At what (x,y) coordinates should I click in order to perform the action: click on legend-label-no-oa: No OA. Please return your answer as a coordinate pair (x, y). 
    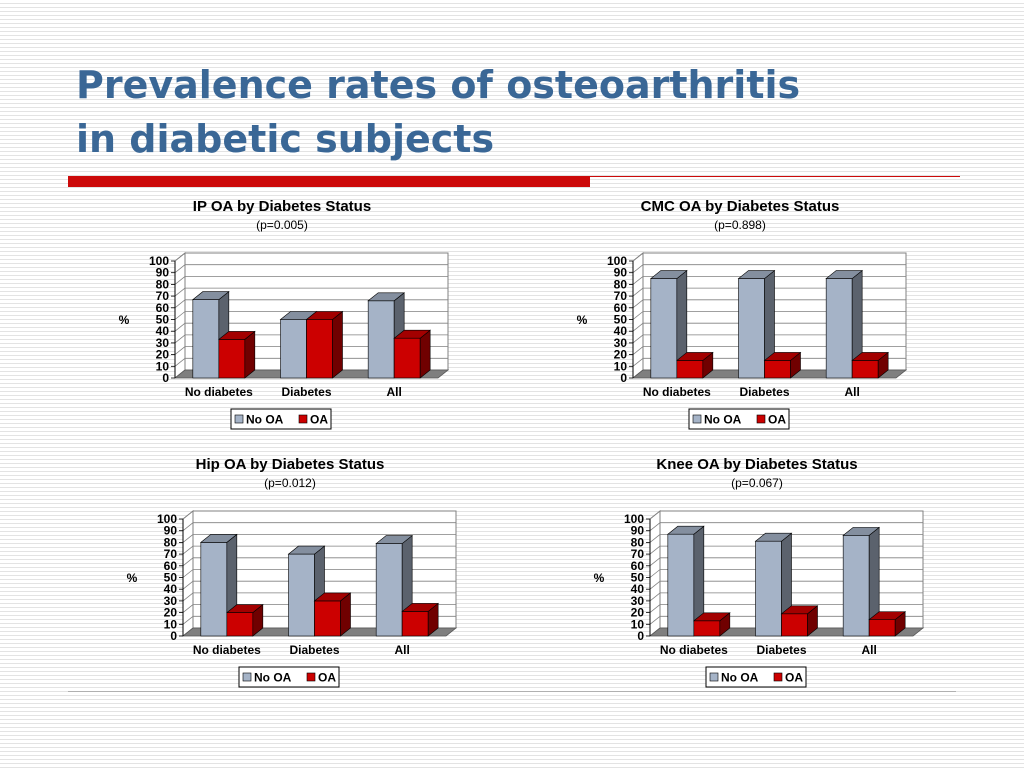
    Looking at the image, I should click on (265, 420).